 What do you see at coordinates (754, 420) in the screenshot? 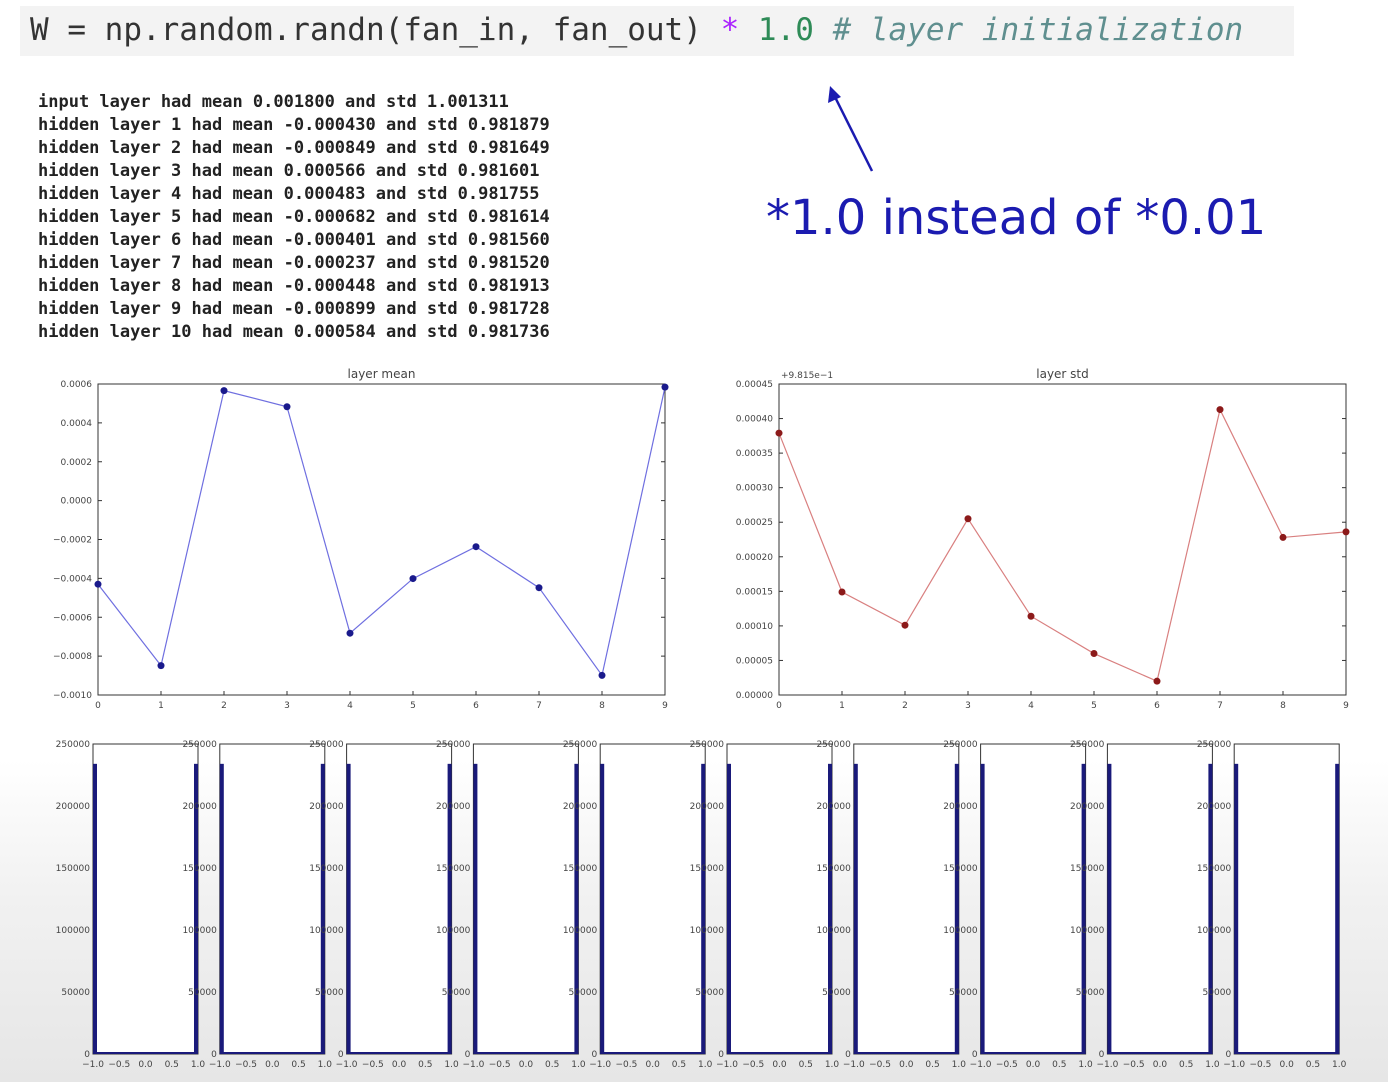
I see `std-ytick-label: 0.00040` at bounding box center [754, 420].